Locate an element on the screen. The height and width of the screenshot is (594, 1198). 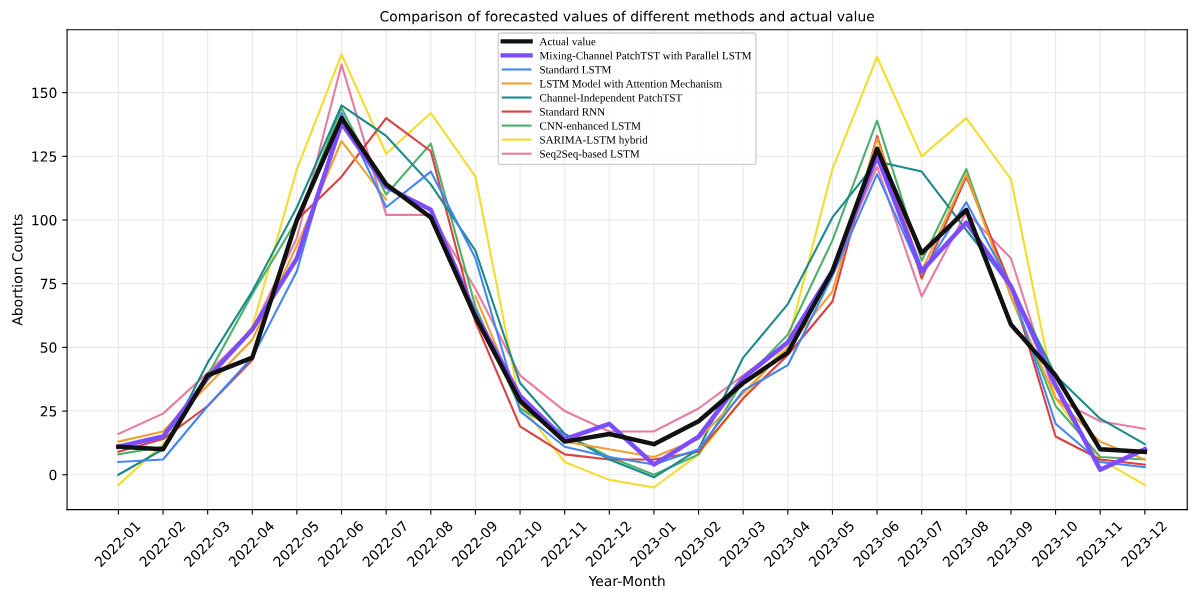
legend-label: Channel-Independent PatchTST is located at coordinates (611, 98).